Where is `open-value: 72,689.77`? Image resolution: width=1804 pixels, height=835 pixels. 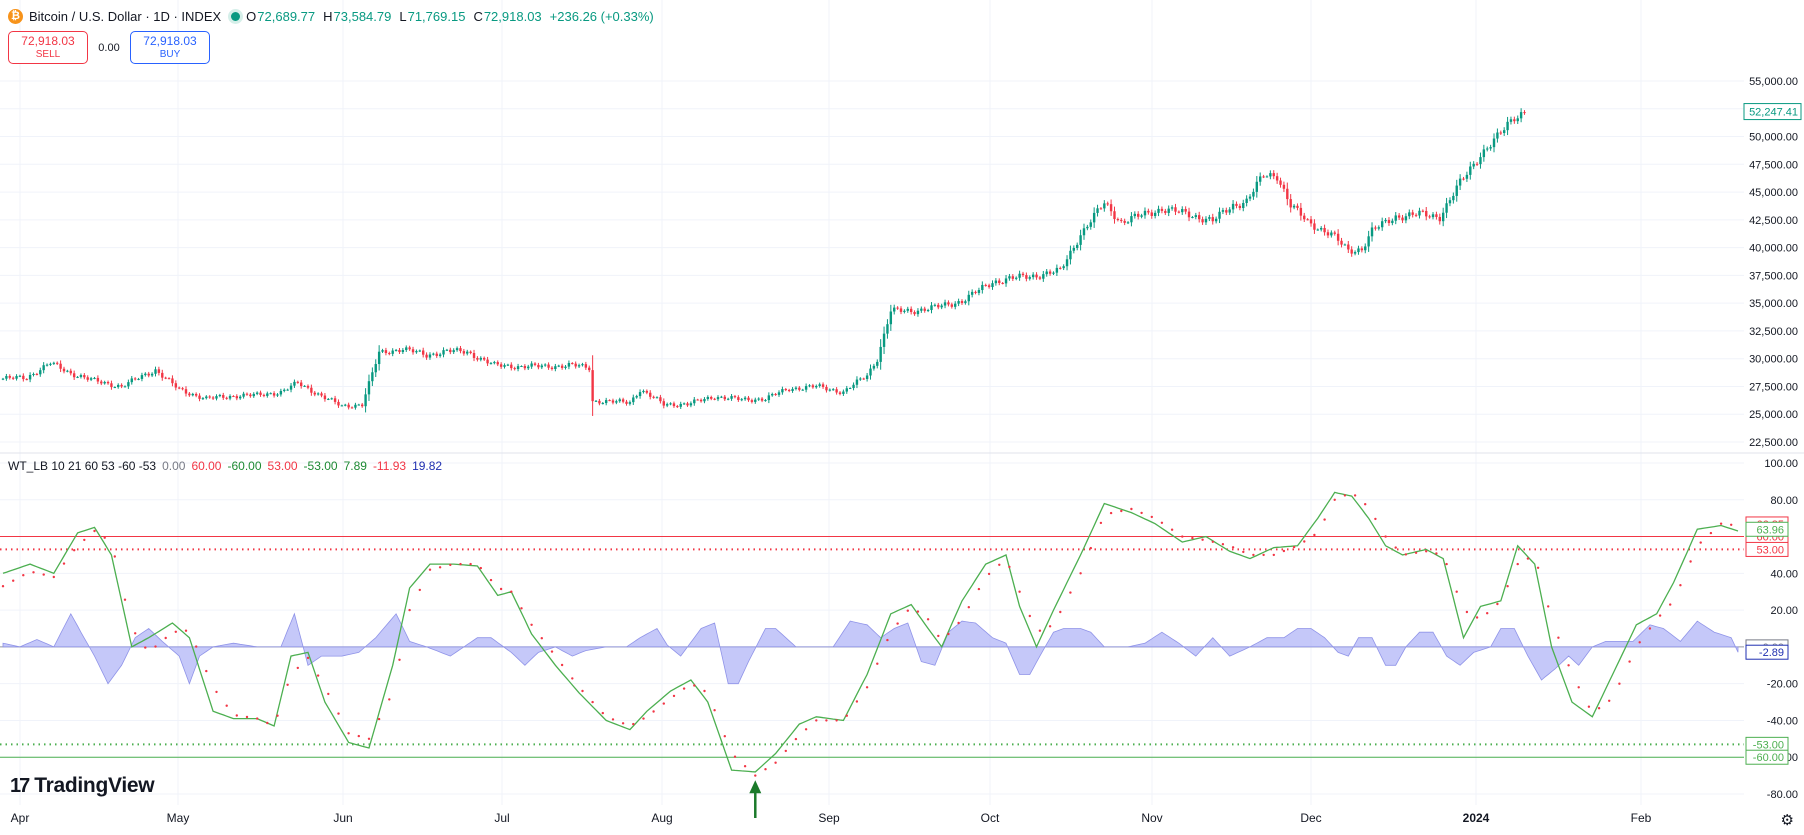 open-value: 72,689.77 is located at coordinates (286, 16).